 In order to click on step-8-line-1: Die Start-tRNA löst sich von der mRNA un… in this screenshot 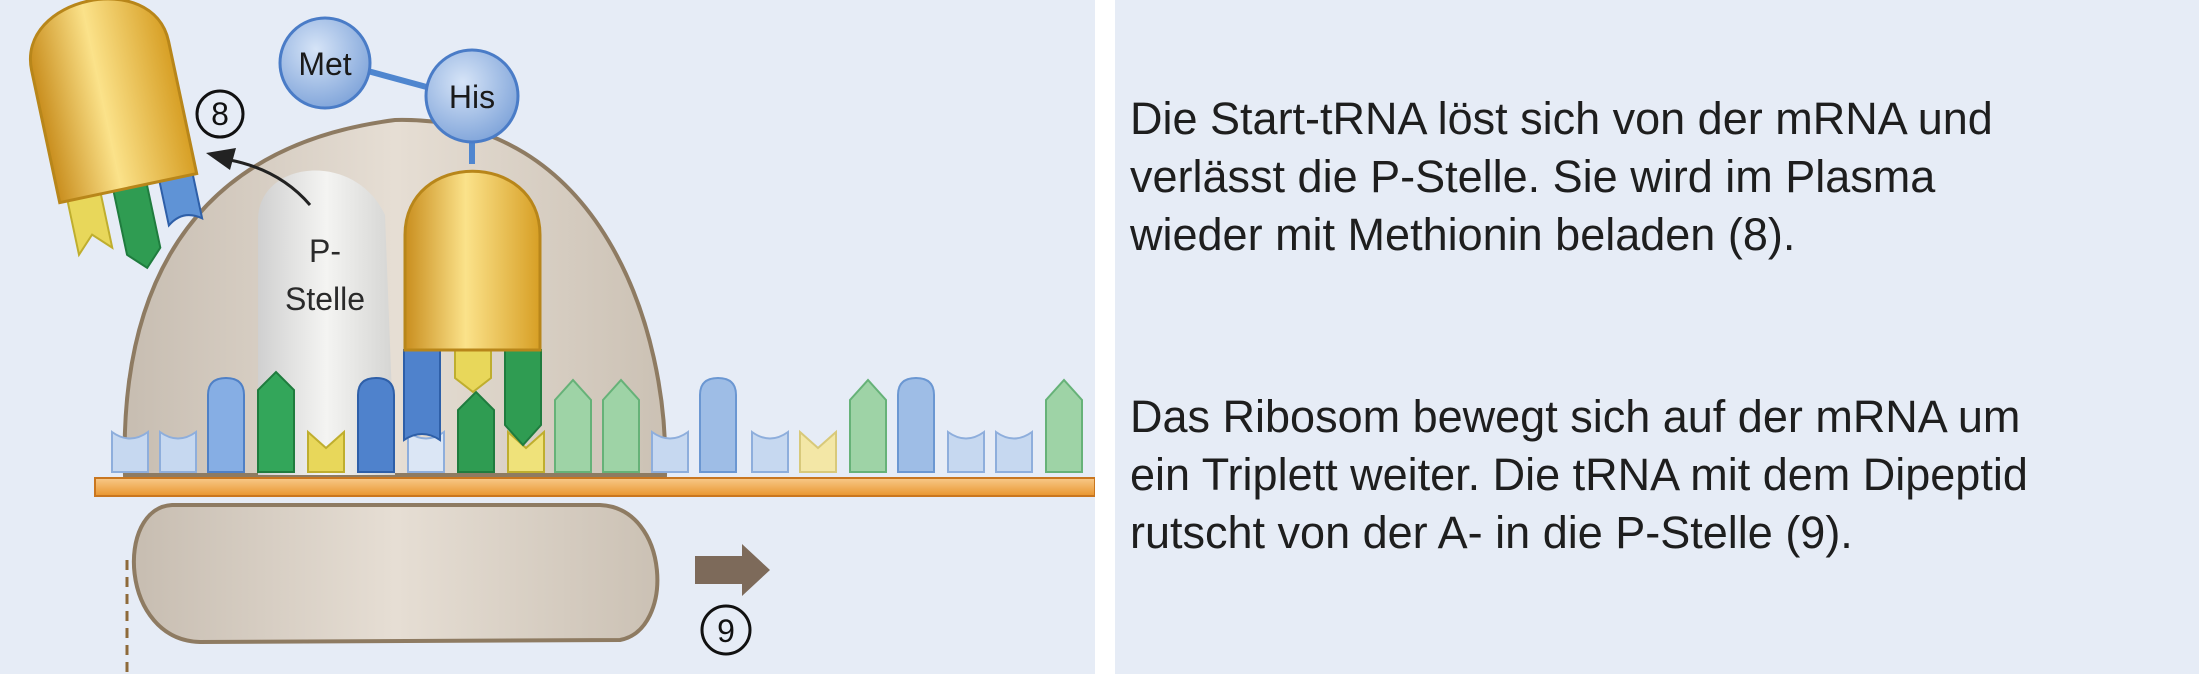, I will do `click(1561, 118)`.